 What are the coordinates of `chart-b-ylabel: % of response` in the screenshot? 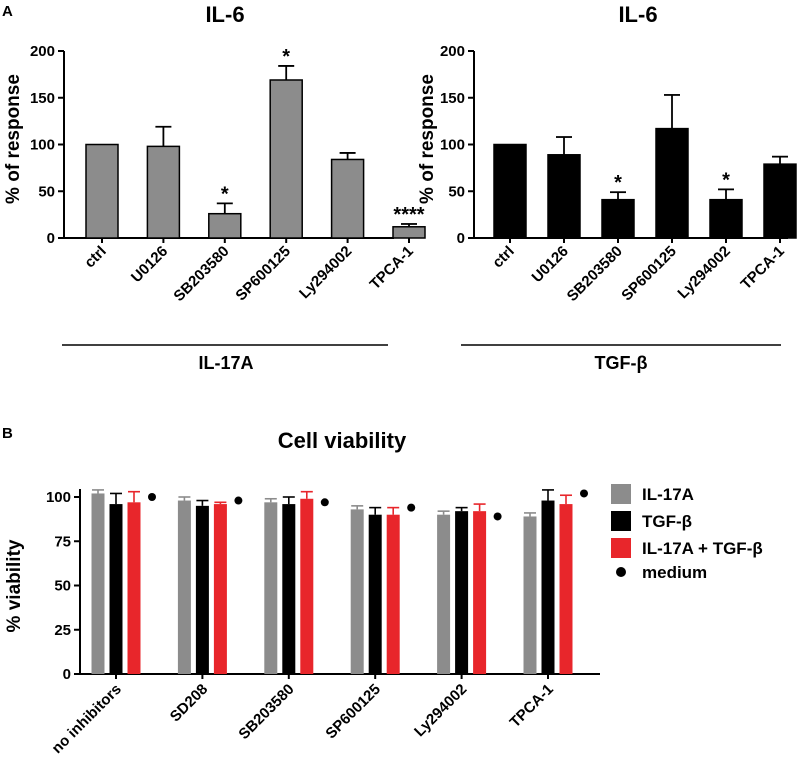 It's located at (427, 139).